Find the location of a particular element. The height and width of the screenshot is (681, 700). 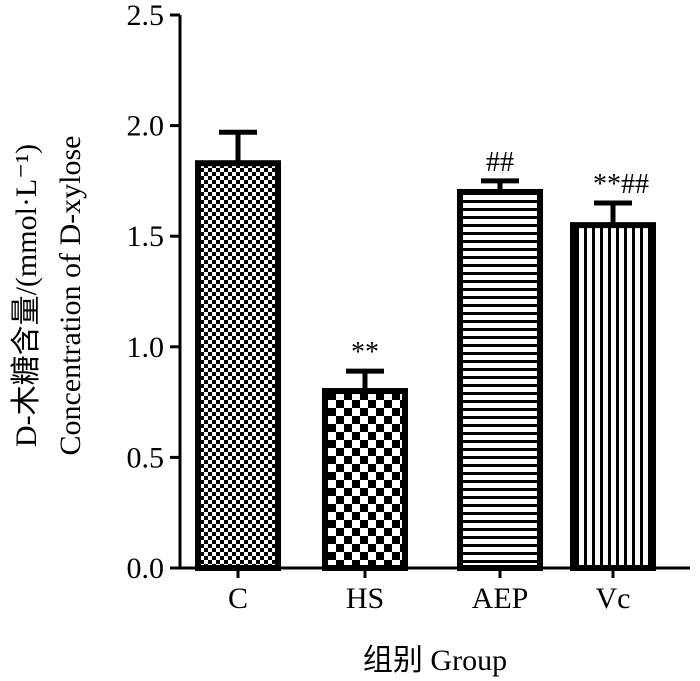

x-tick-label: HS is located at coordinates (365, 598).